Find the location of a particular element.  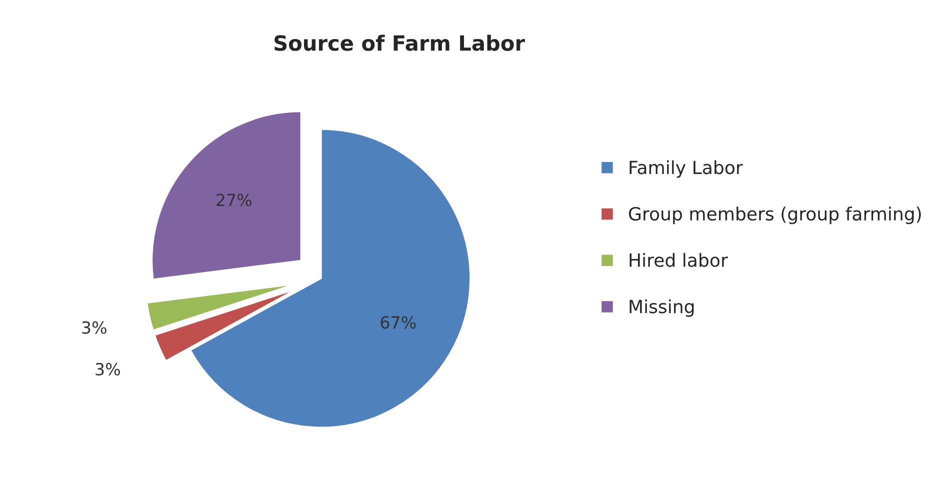

chart-title: Source of Farm Labor is located at coordinates (399, 42).